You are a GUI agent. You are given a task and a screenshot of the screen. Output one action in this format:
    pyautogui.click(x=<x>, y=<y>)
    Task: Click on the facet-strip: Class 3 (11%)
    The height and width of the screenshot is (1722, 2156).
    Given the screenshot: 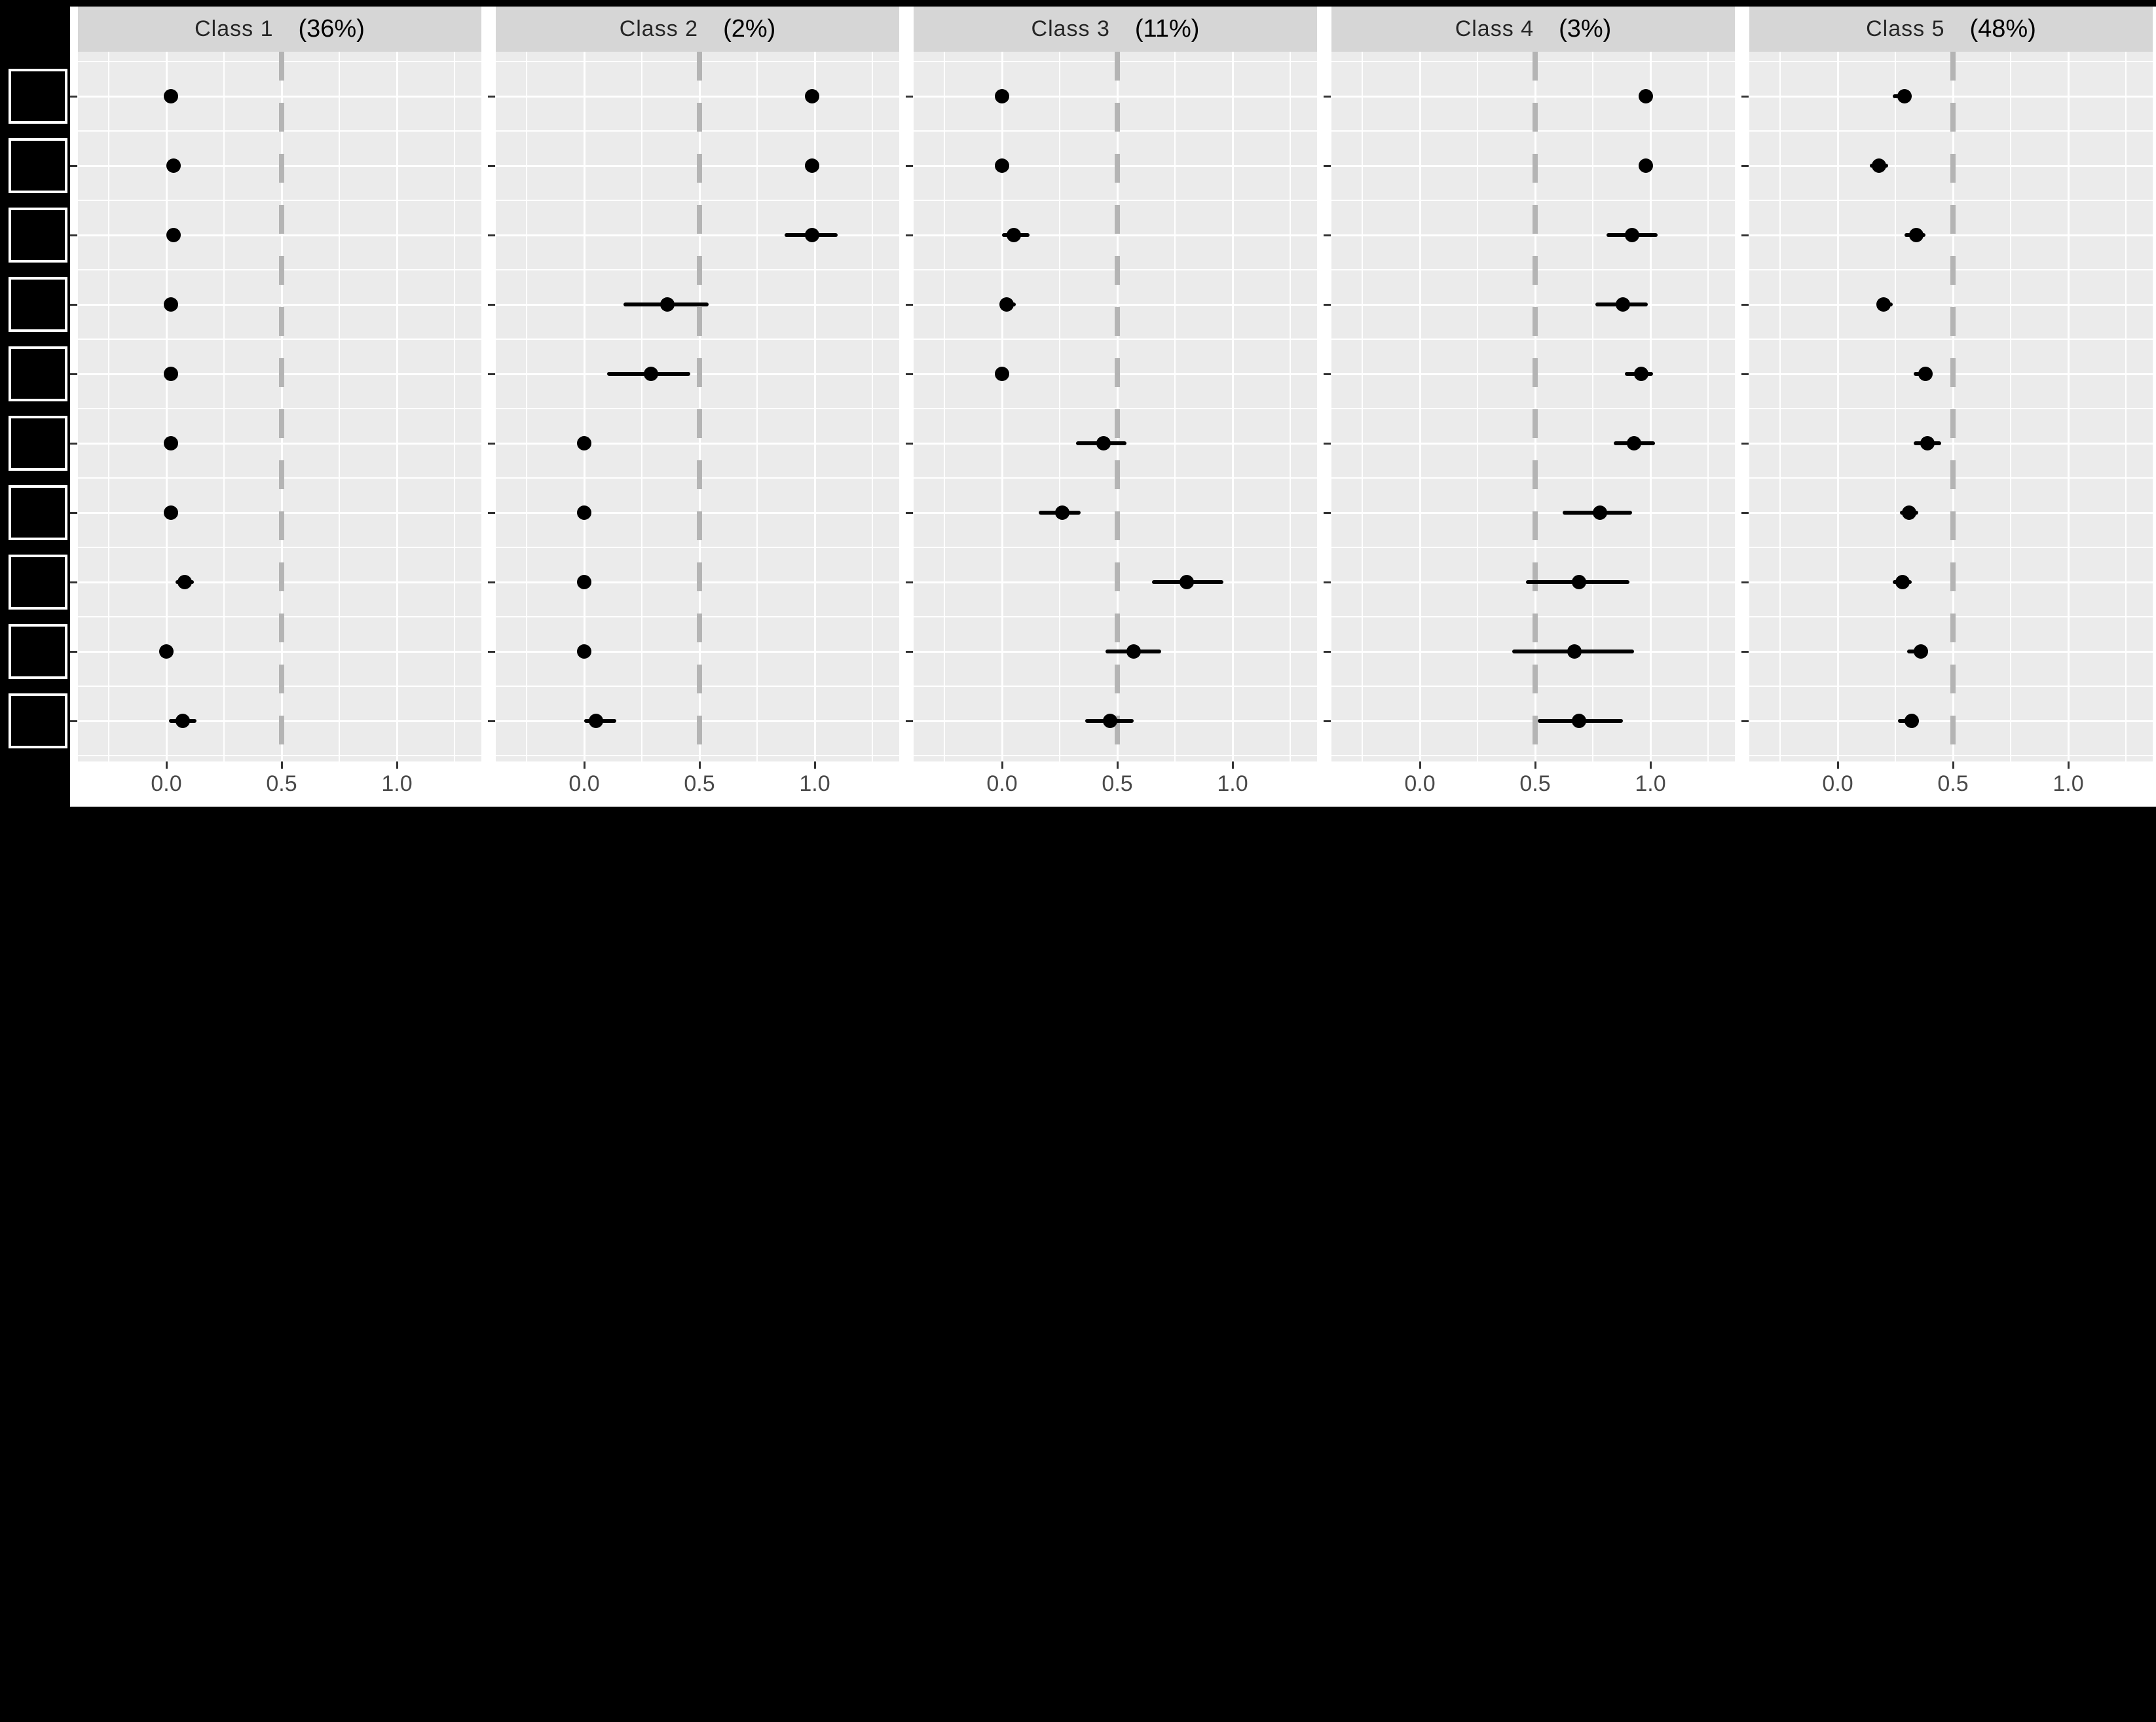 What is the action you would take?
    pyautogui.click(x=1115, y=30)
    